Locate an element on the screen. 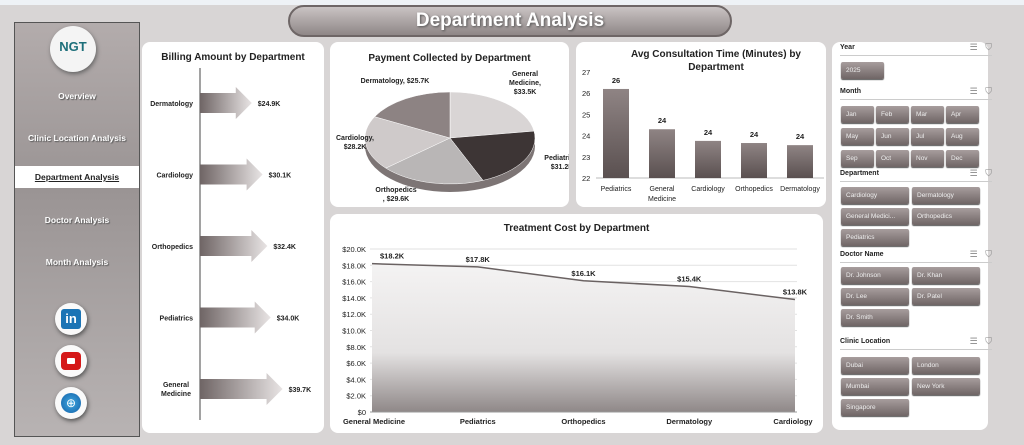 This screenshot has height=445, width=1024. y-tick-label: 25 is located at coordinates (586, 114).